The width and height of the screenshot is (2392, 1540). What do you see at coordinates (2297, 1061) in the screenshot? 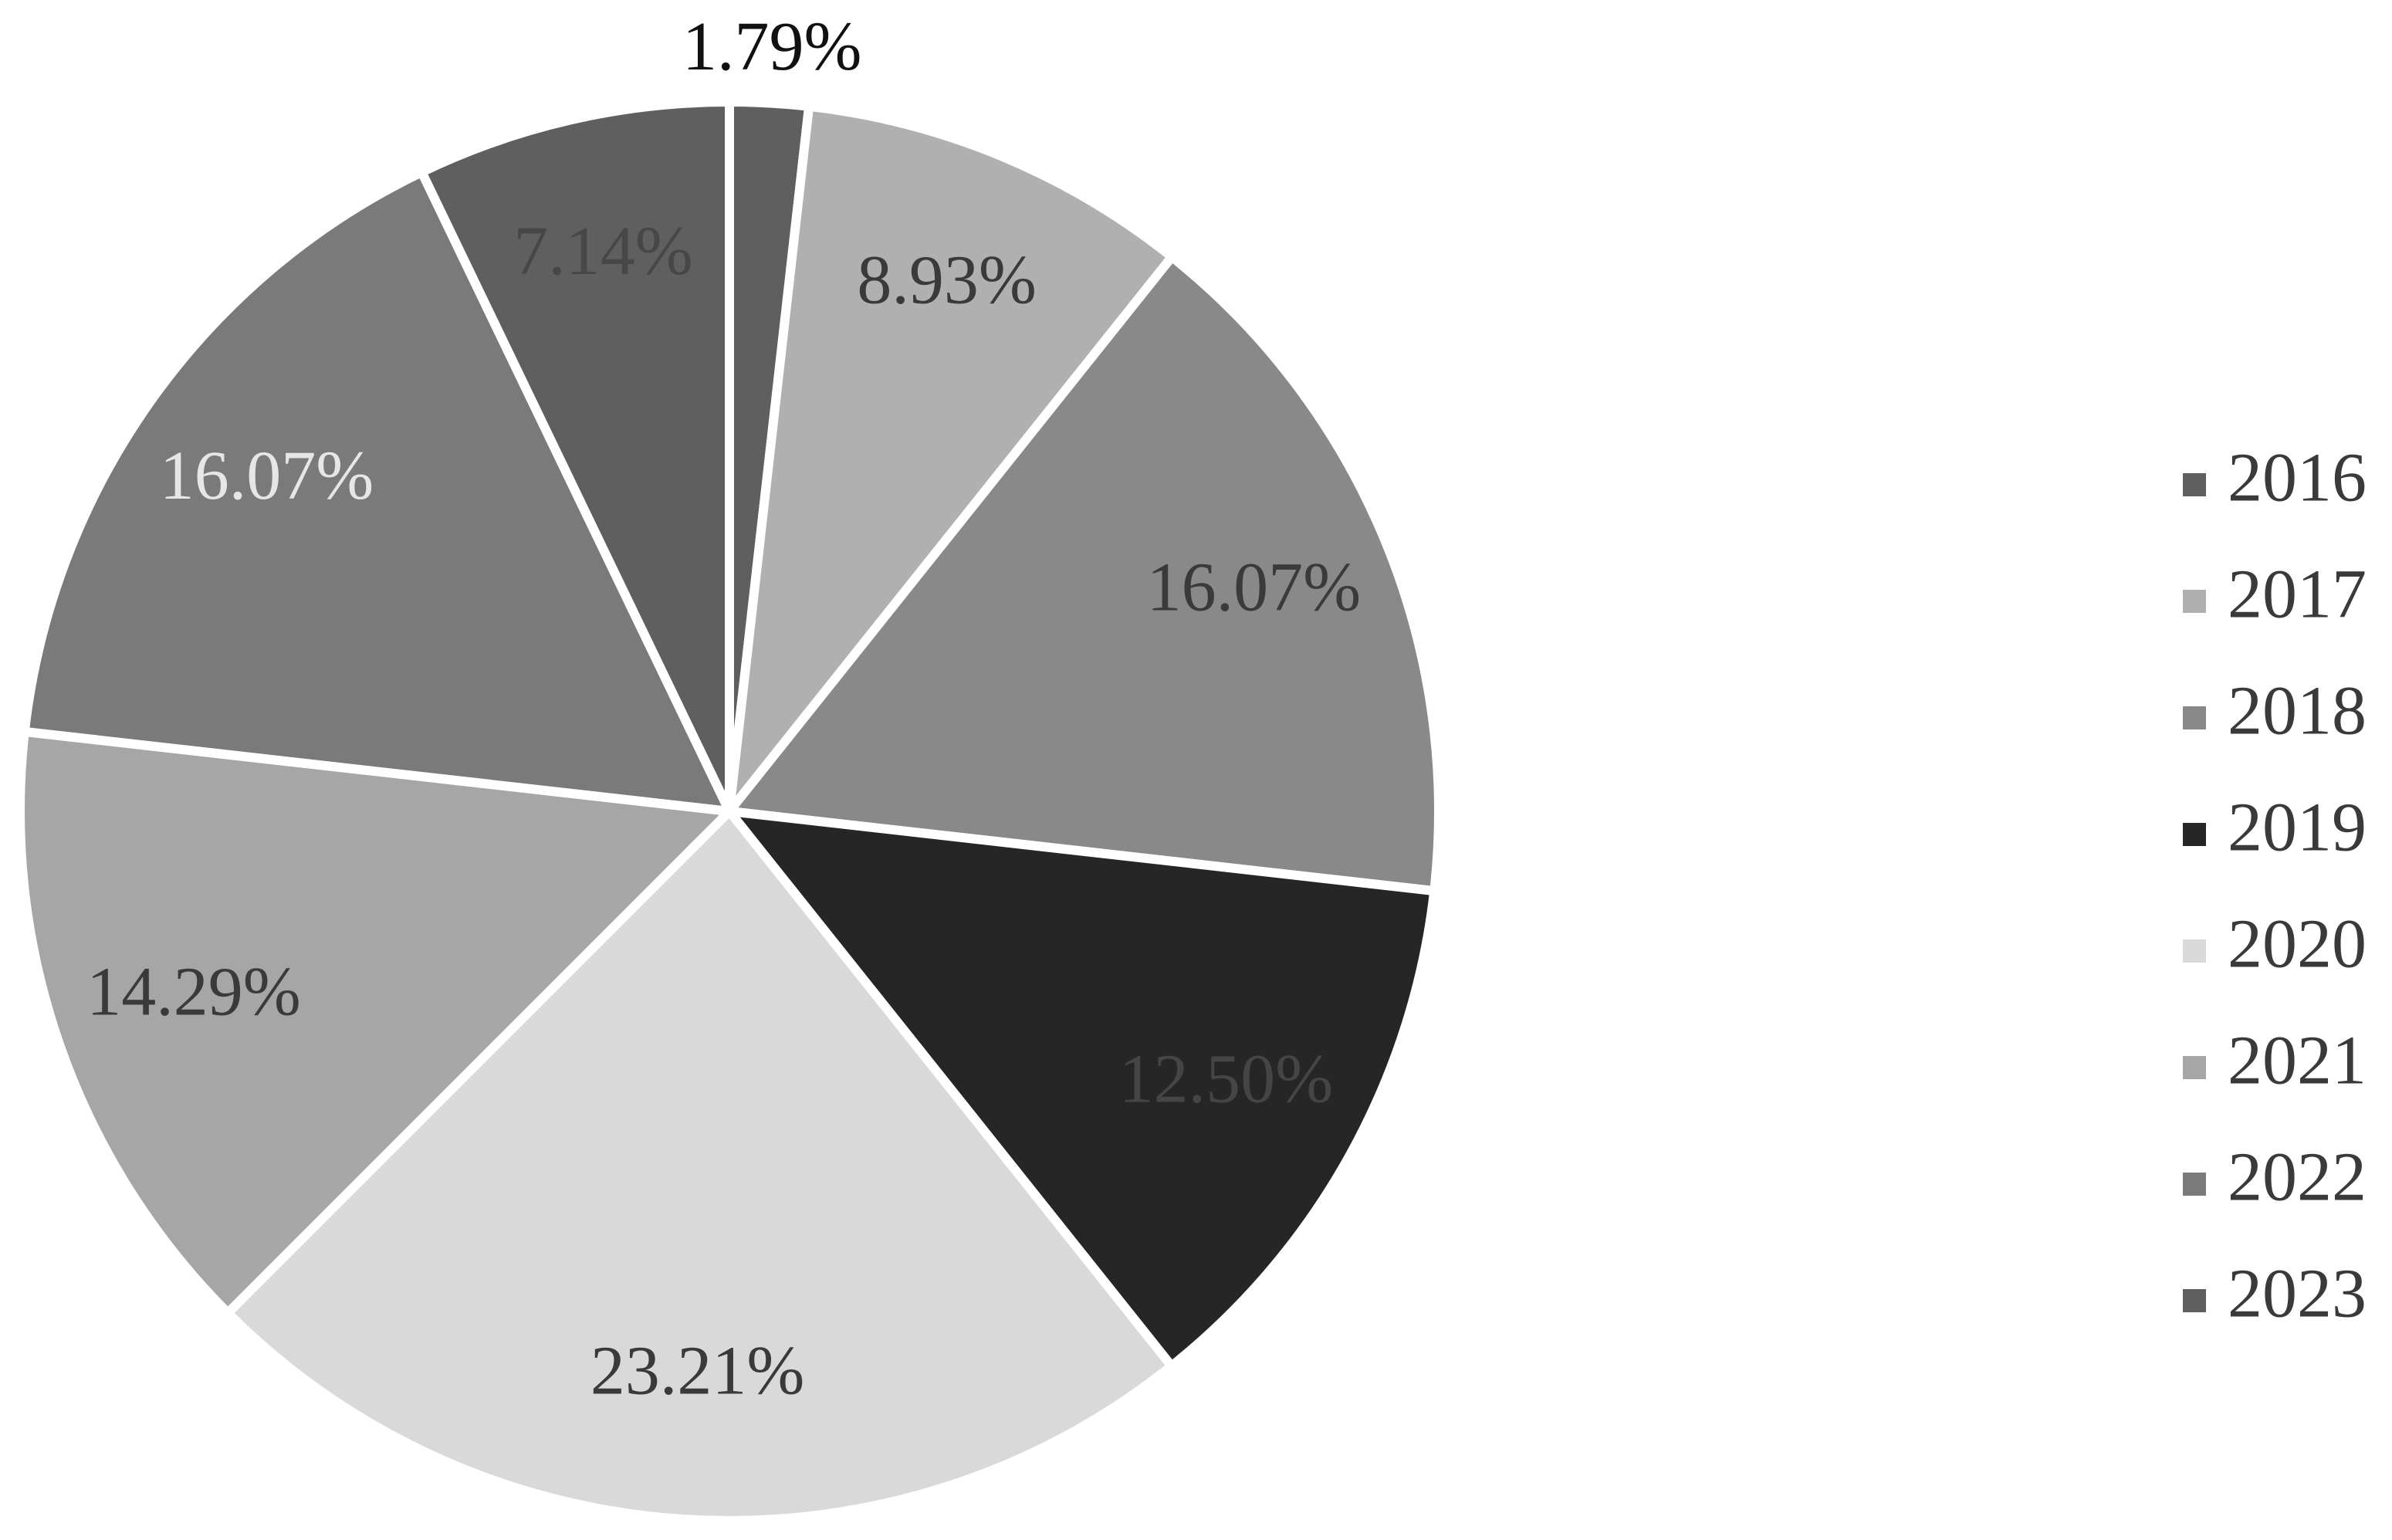
I see `legend-label: 2021` at bounding box center [2297, 1061].